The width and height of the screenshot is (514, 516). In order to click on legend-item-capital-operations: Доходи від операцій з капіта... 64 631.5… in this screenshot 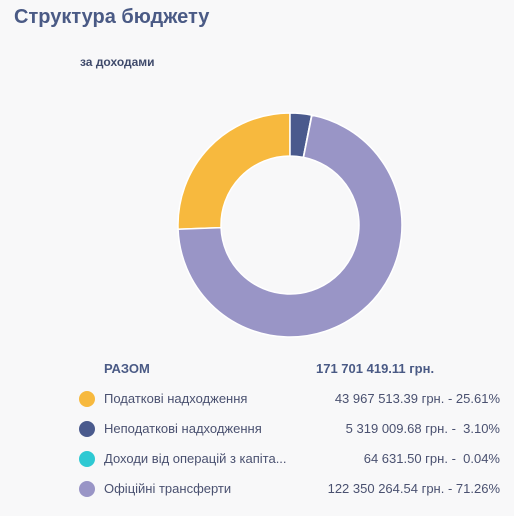, I will do `click(257, 463)`.